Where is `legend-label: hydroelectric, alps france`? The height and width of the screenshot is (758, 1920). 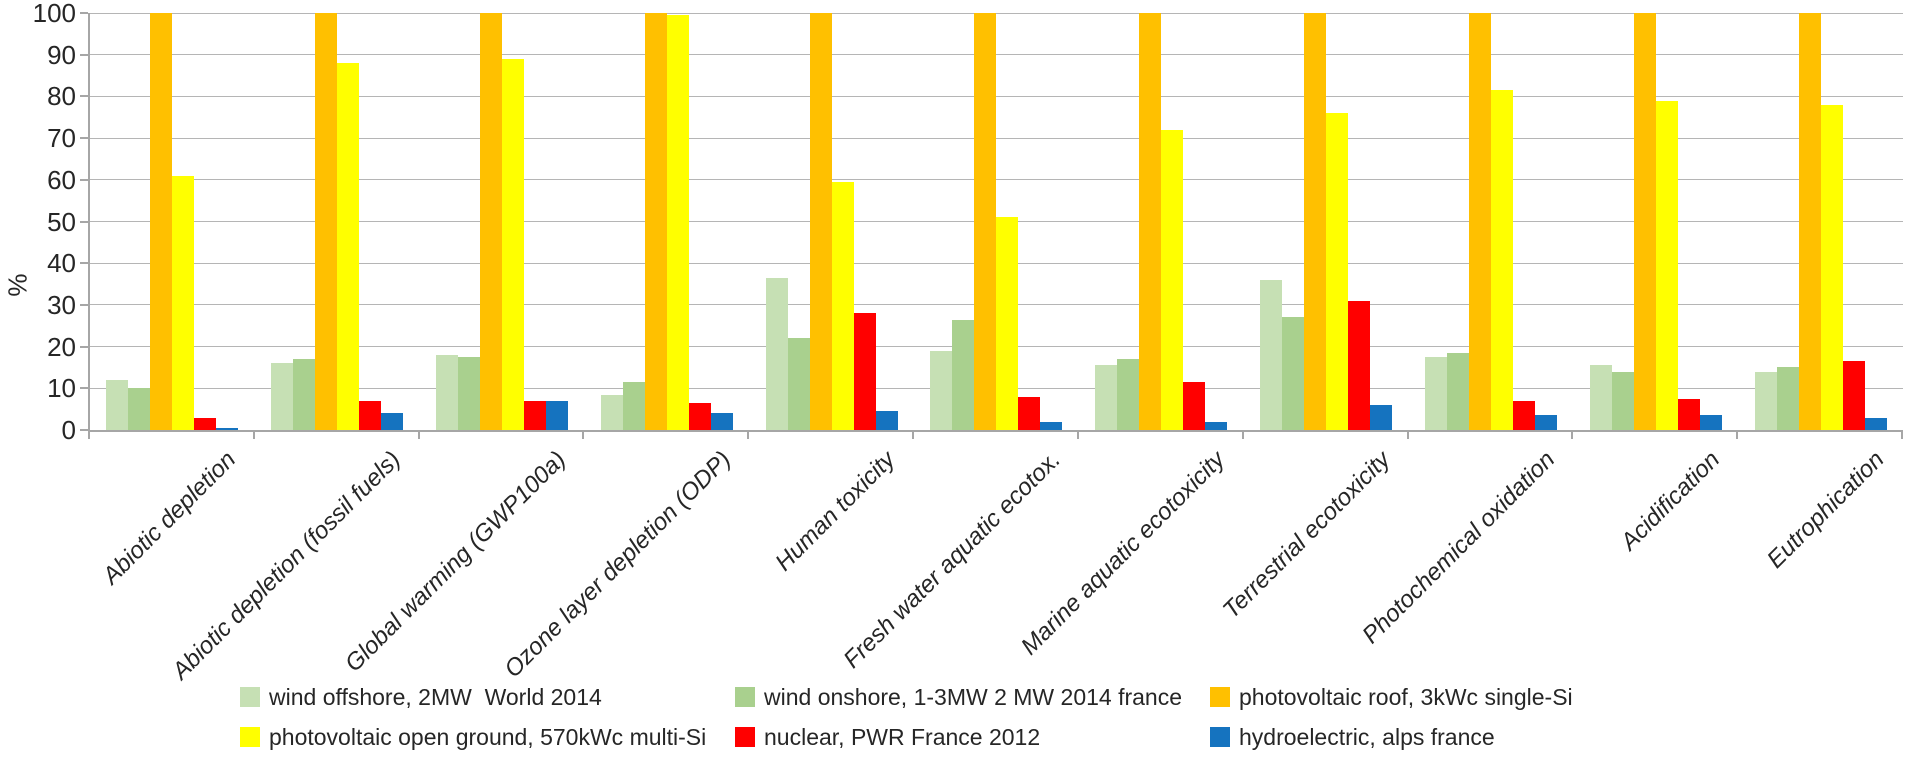
legend-label: hydroelectric, alps france is located at coordinates (1367, 736).